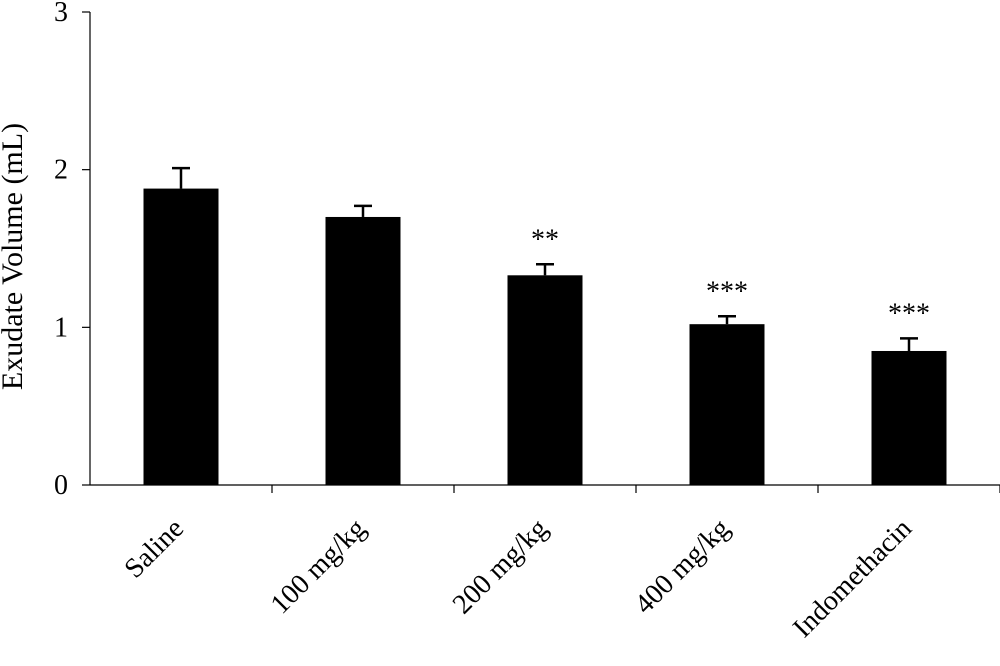 This screenshot has width=1000, height=666. I want to click on y-tick-label: 1, so click(61, 327).